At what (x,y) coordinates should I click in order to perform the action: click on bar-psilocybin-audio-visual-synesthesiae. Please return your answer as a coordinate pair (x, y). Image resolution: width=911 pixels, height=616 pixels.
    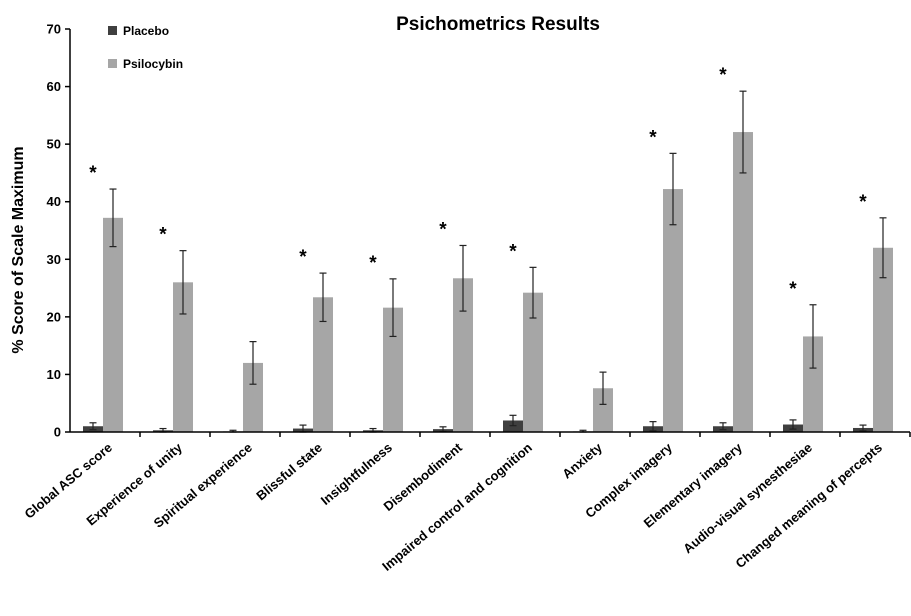
    Looking at the image, I should click on (813, 384).